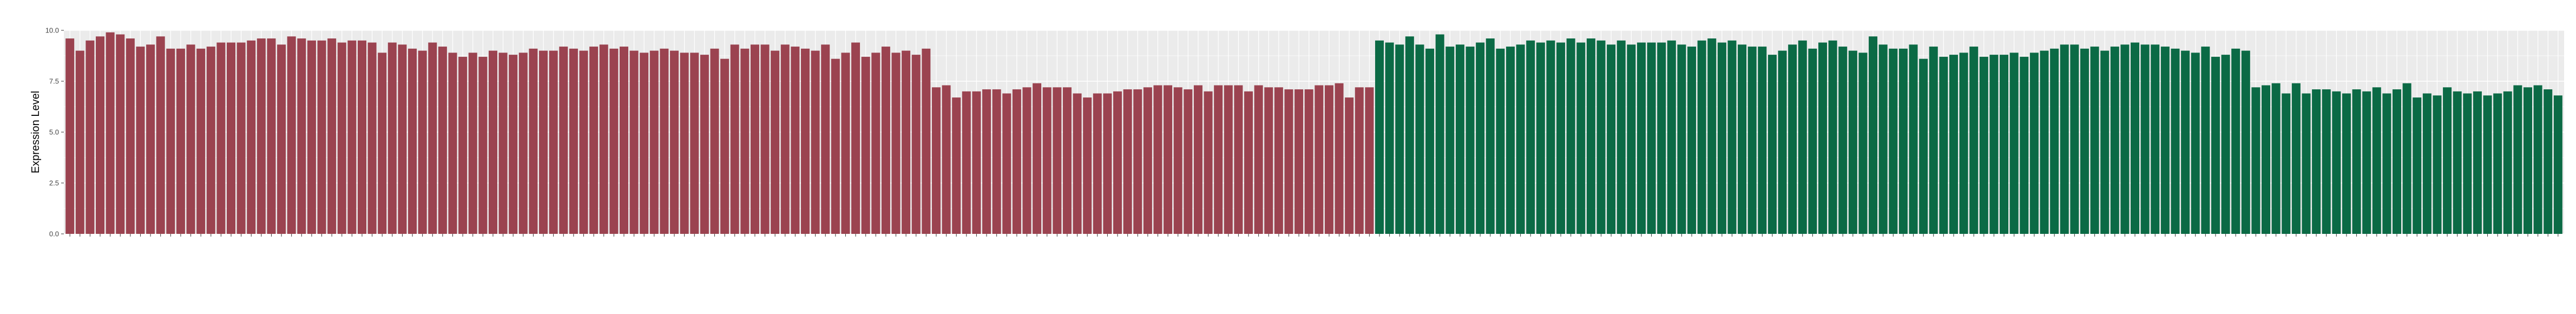 The image size is (2576, 314). Describe the element at coordinates (36, 132) in the screenshot. I see `y-axis-title: Expression Level` at that location.